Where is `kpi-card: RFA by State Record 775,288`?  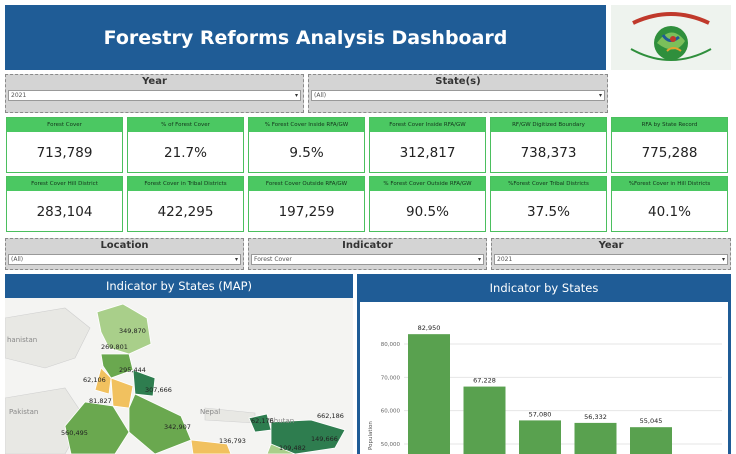
kpi-card: RFA by State Record 775,288 is located at coordinates (669, 145).